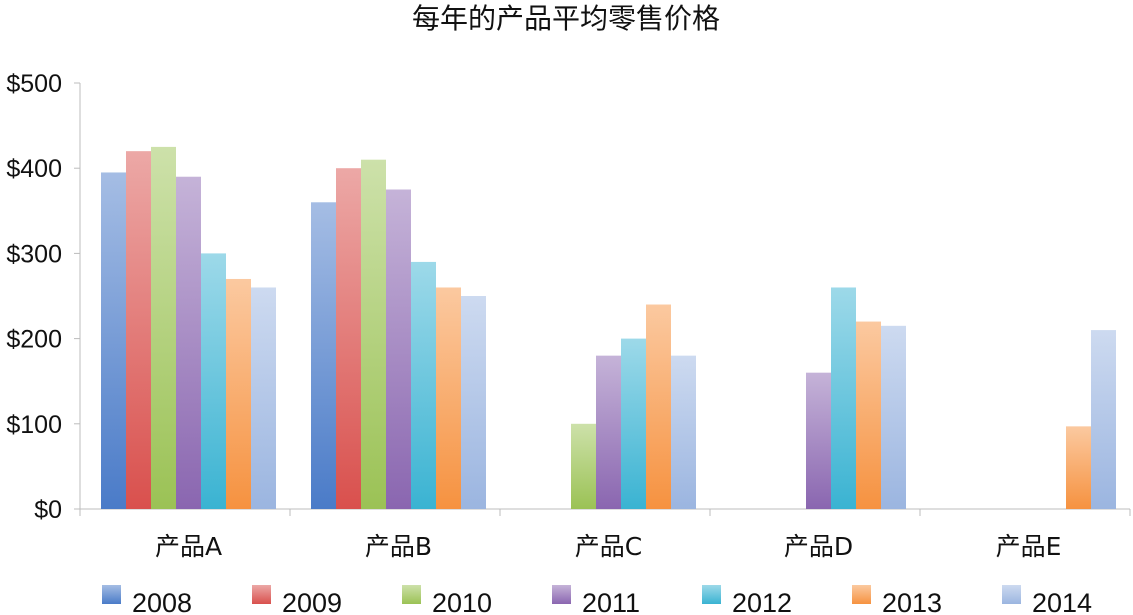  I want to click on x-tick-label: 产品E, so click(1029, 546).